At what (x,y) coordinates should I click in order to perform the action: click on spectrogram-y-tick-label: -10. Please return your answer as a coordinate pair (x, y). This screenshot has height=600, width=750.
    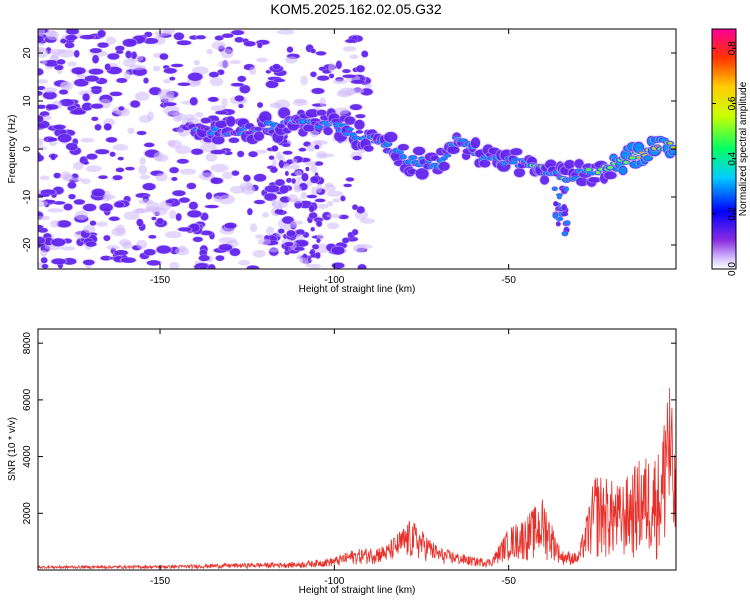
    Looking at the image, I should click on (27, 196).